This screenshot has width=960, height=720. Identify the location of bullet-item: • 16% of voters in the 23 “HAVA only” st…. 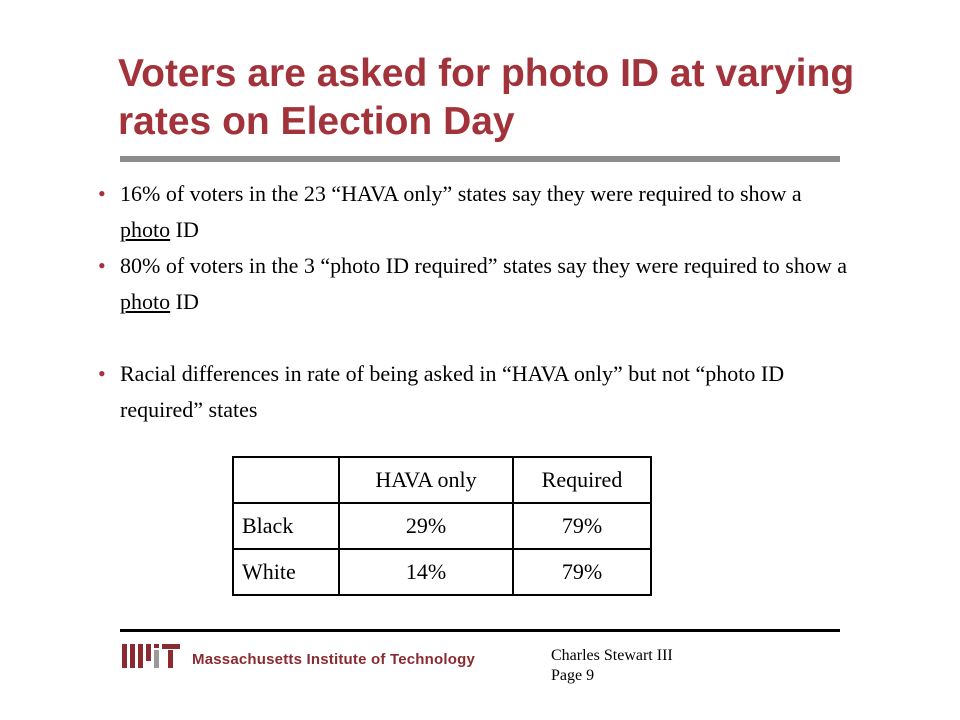
(470, 212).